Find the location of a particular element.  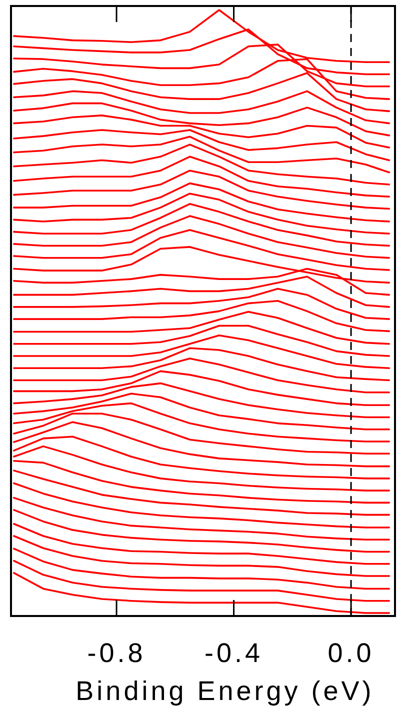

x-axis-title: Binding Energy (eV) is located at coordinates (225, 691).